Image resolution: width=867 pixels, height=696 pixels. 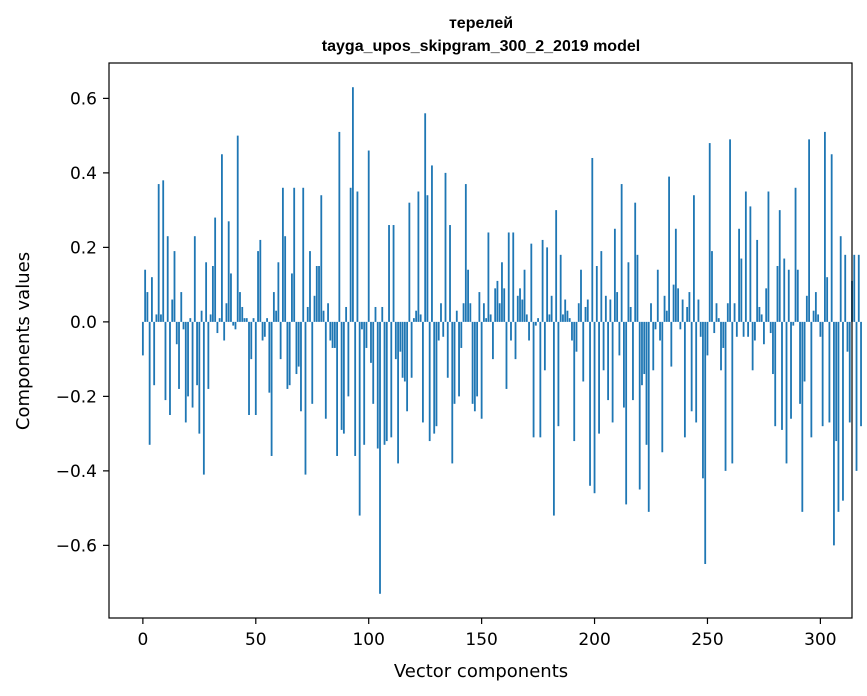 What do you see at coordinates (481, 46) in the screenshot?
I see `chart-title-line2: tayga_upos_skipgram_300_2_2019 model` at bounding box center [481, 46].